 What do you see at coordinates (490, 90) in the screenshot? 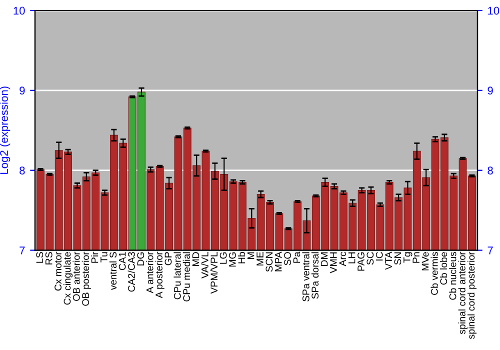
I see `y2-tick-label: 9` at bounding box center [490, 90].